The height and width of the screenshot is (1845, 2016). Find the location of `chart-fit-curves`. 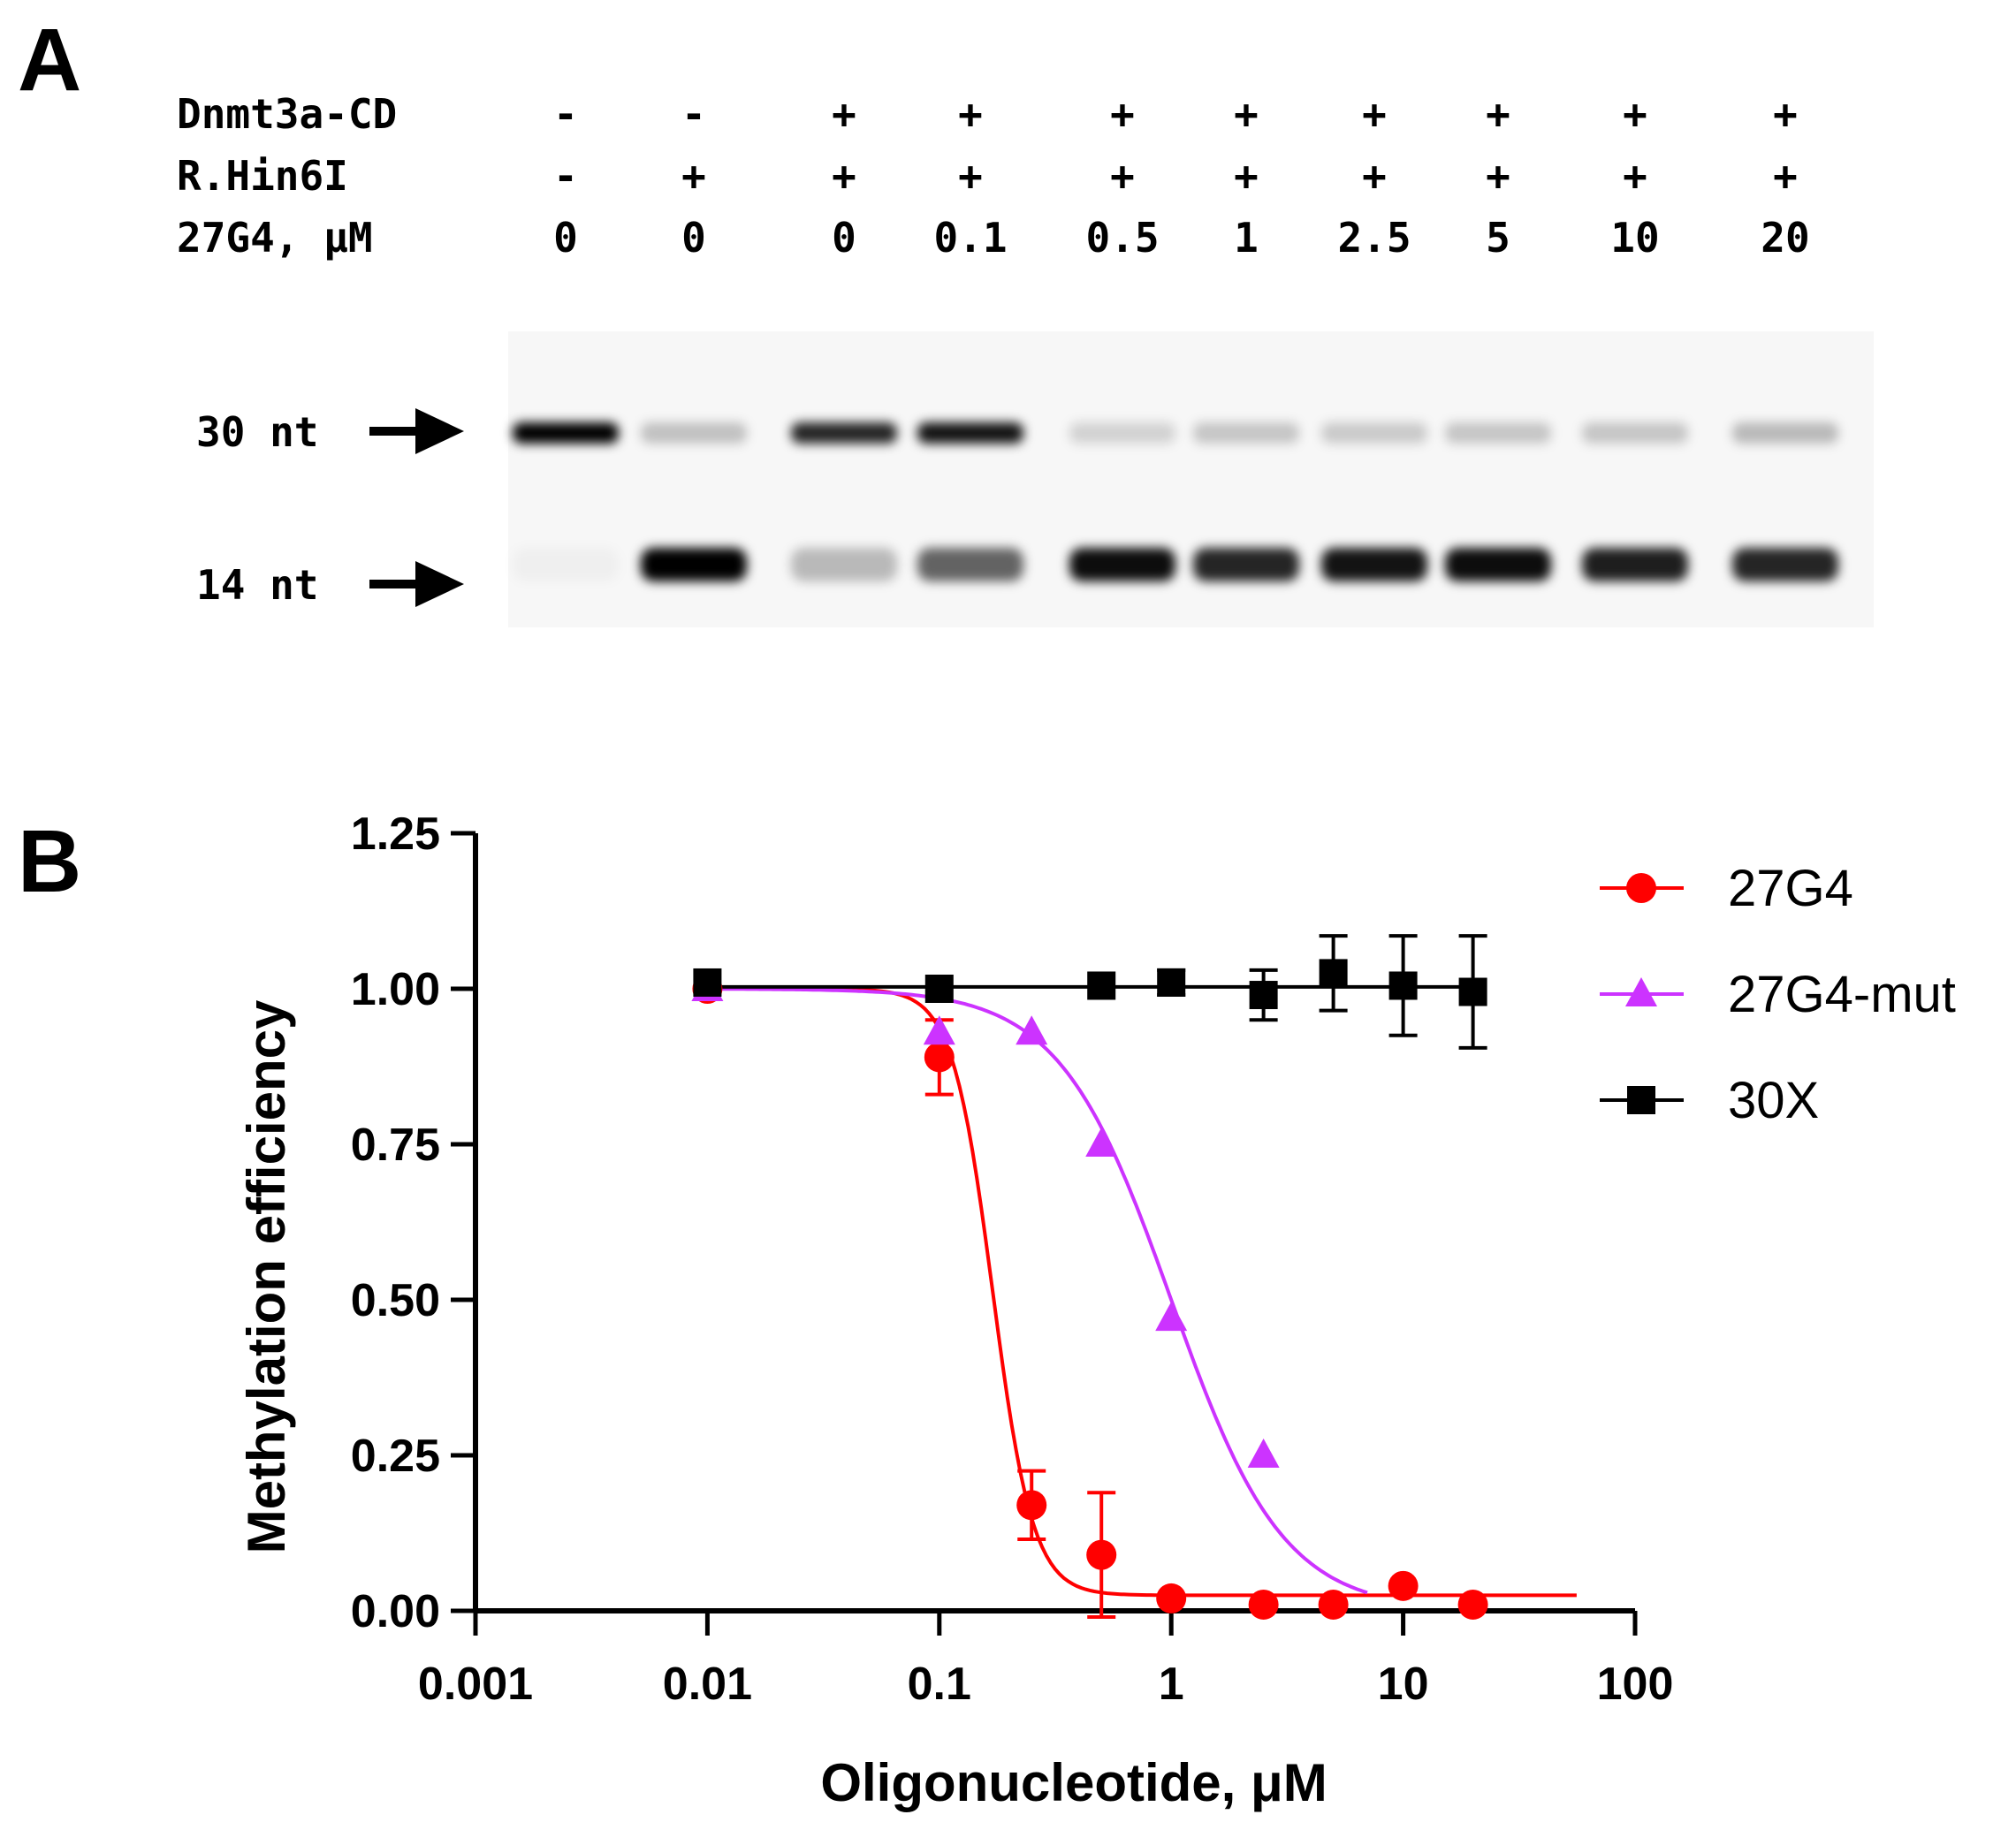

chart-fit-curves is located at coordinates (1142, 1291).